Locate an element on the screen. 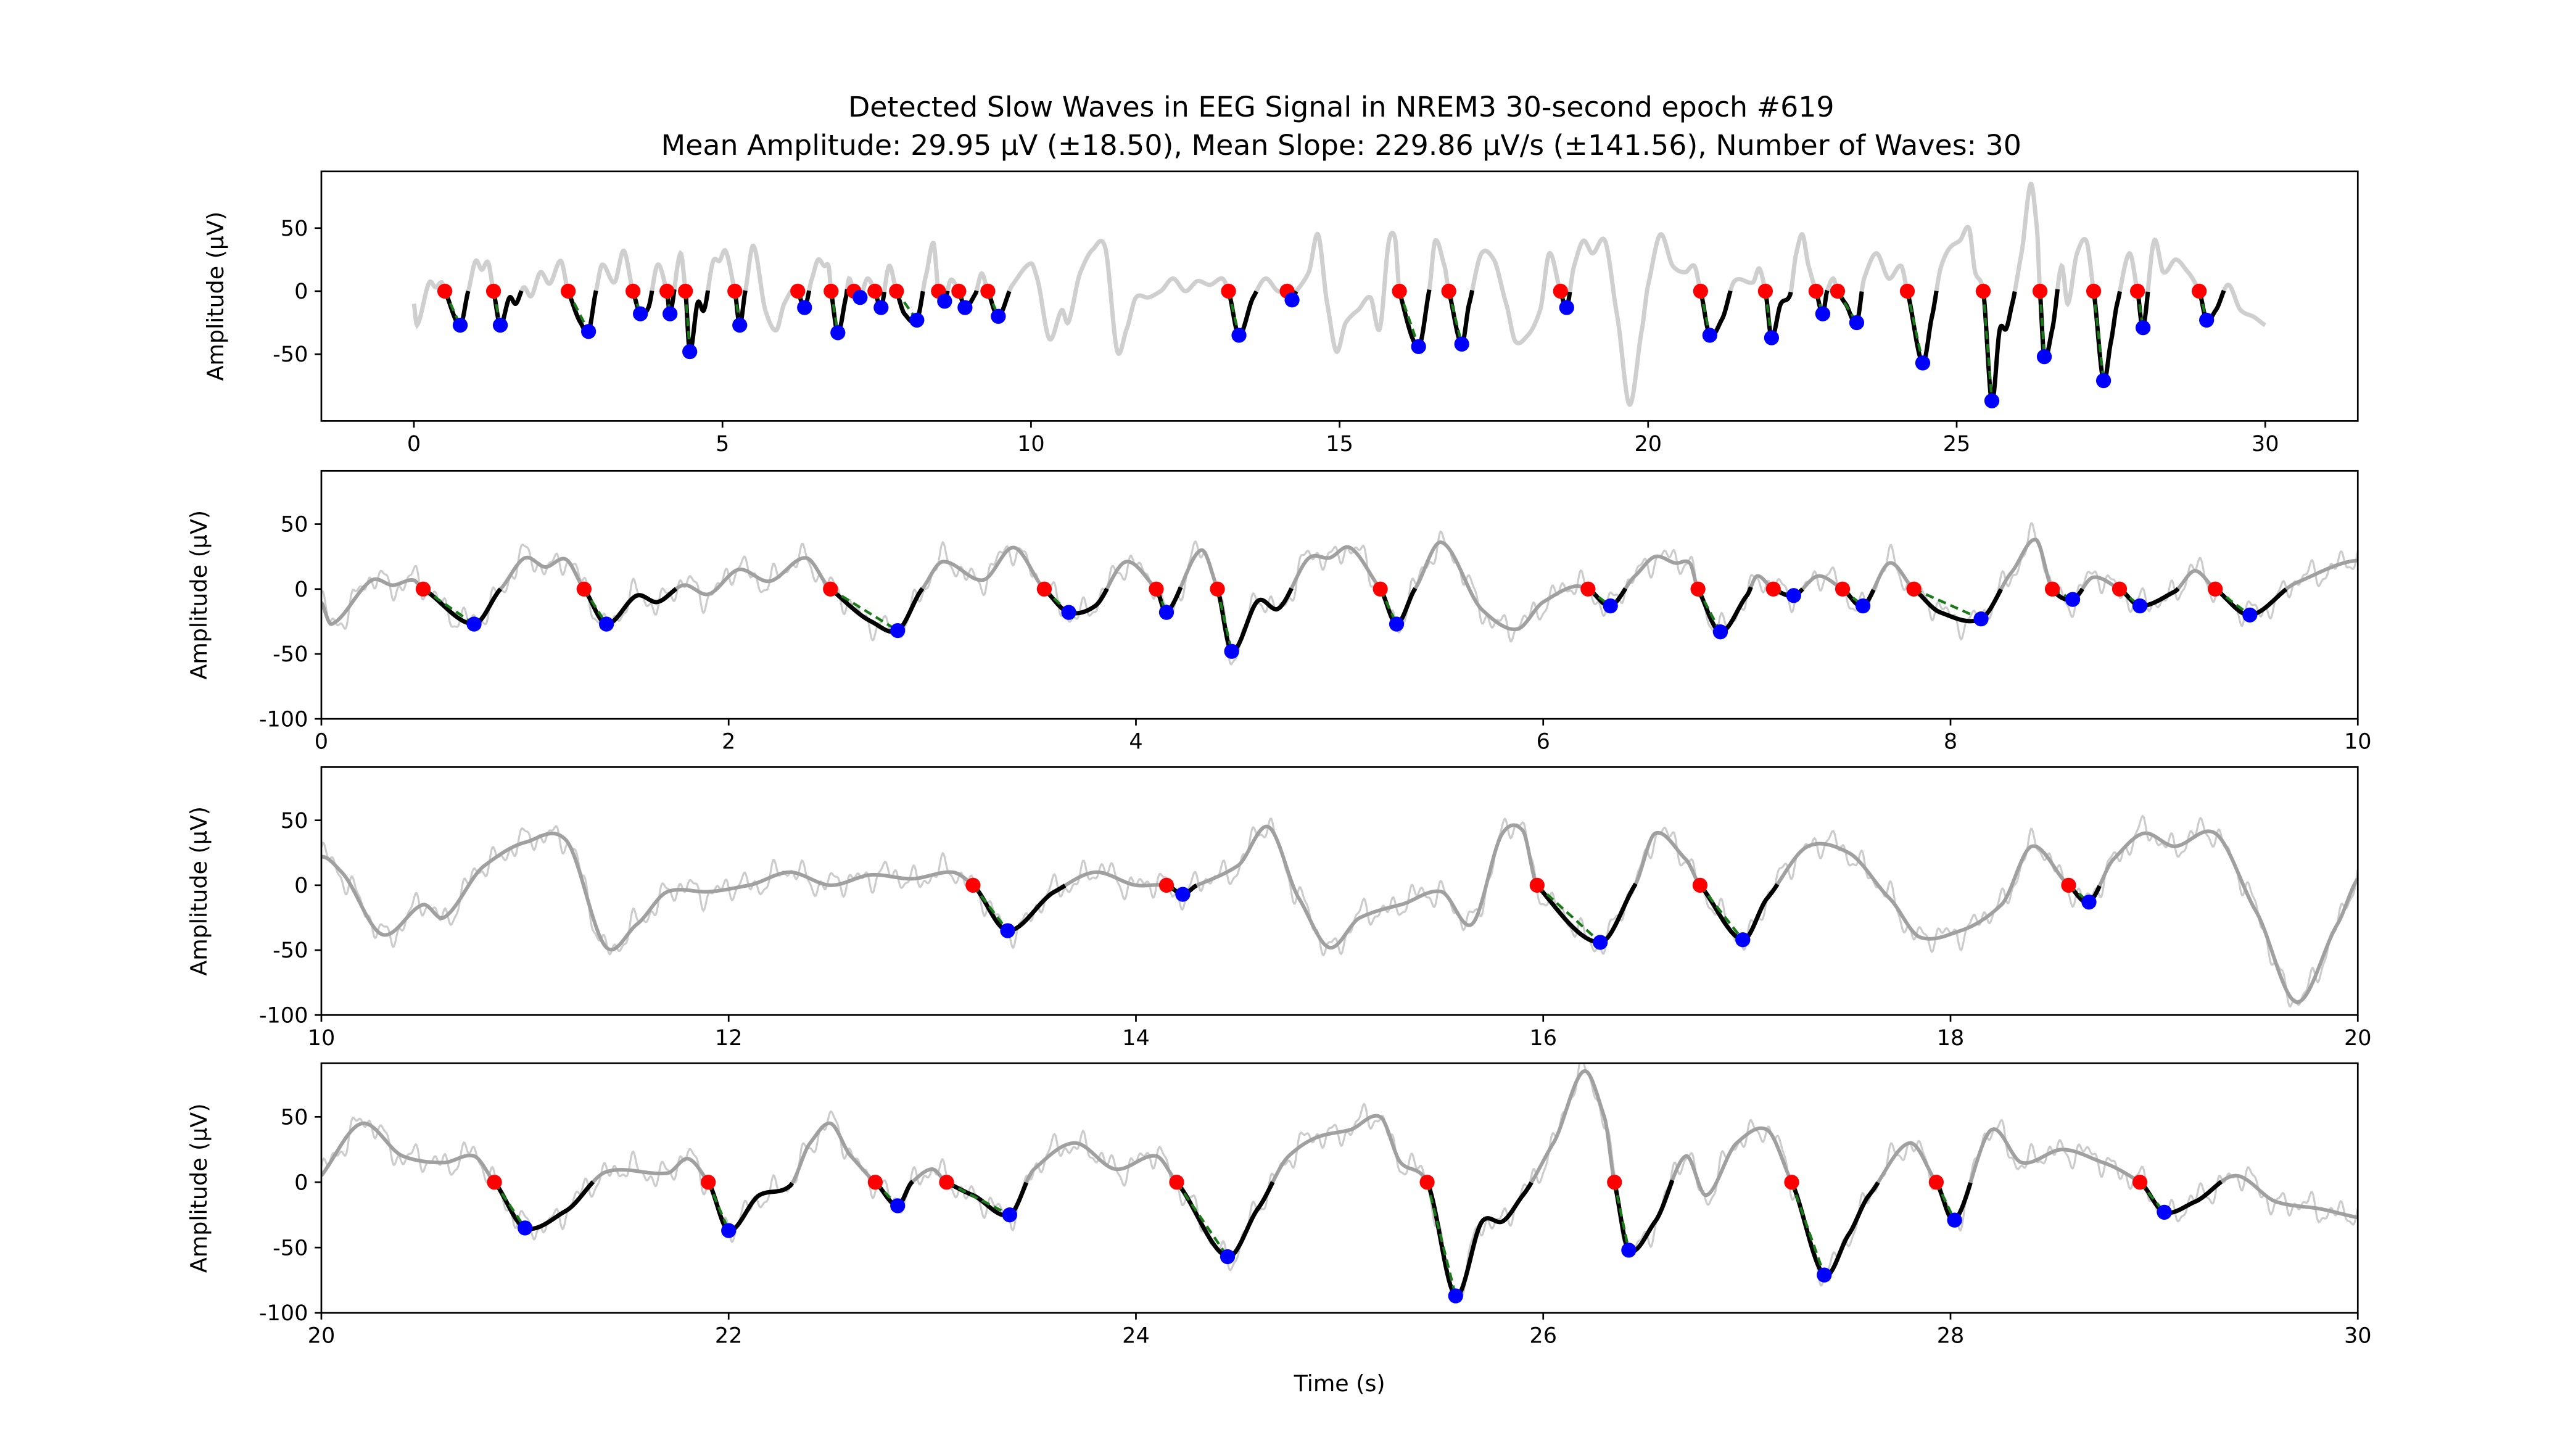 The height and width of the screenshot is (1456, 2576). x-tick-label: 16 is located at coordinates (1543, 1038).